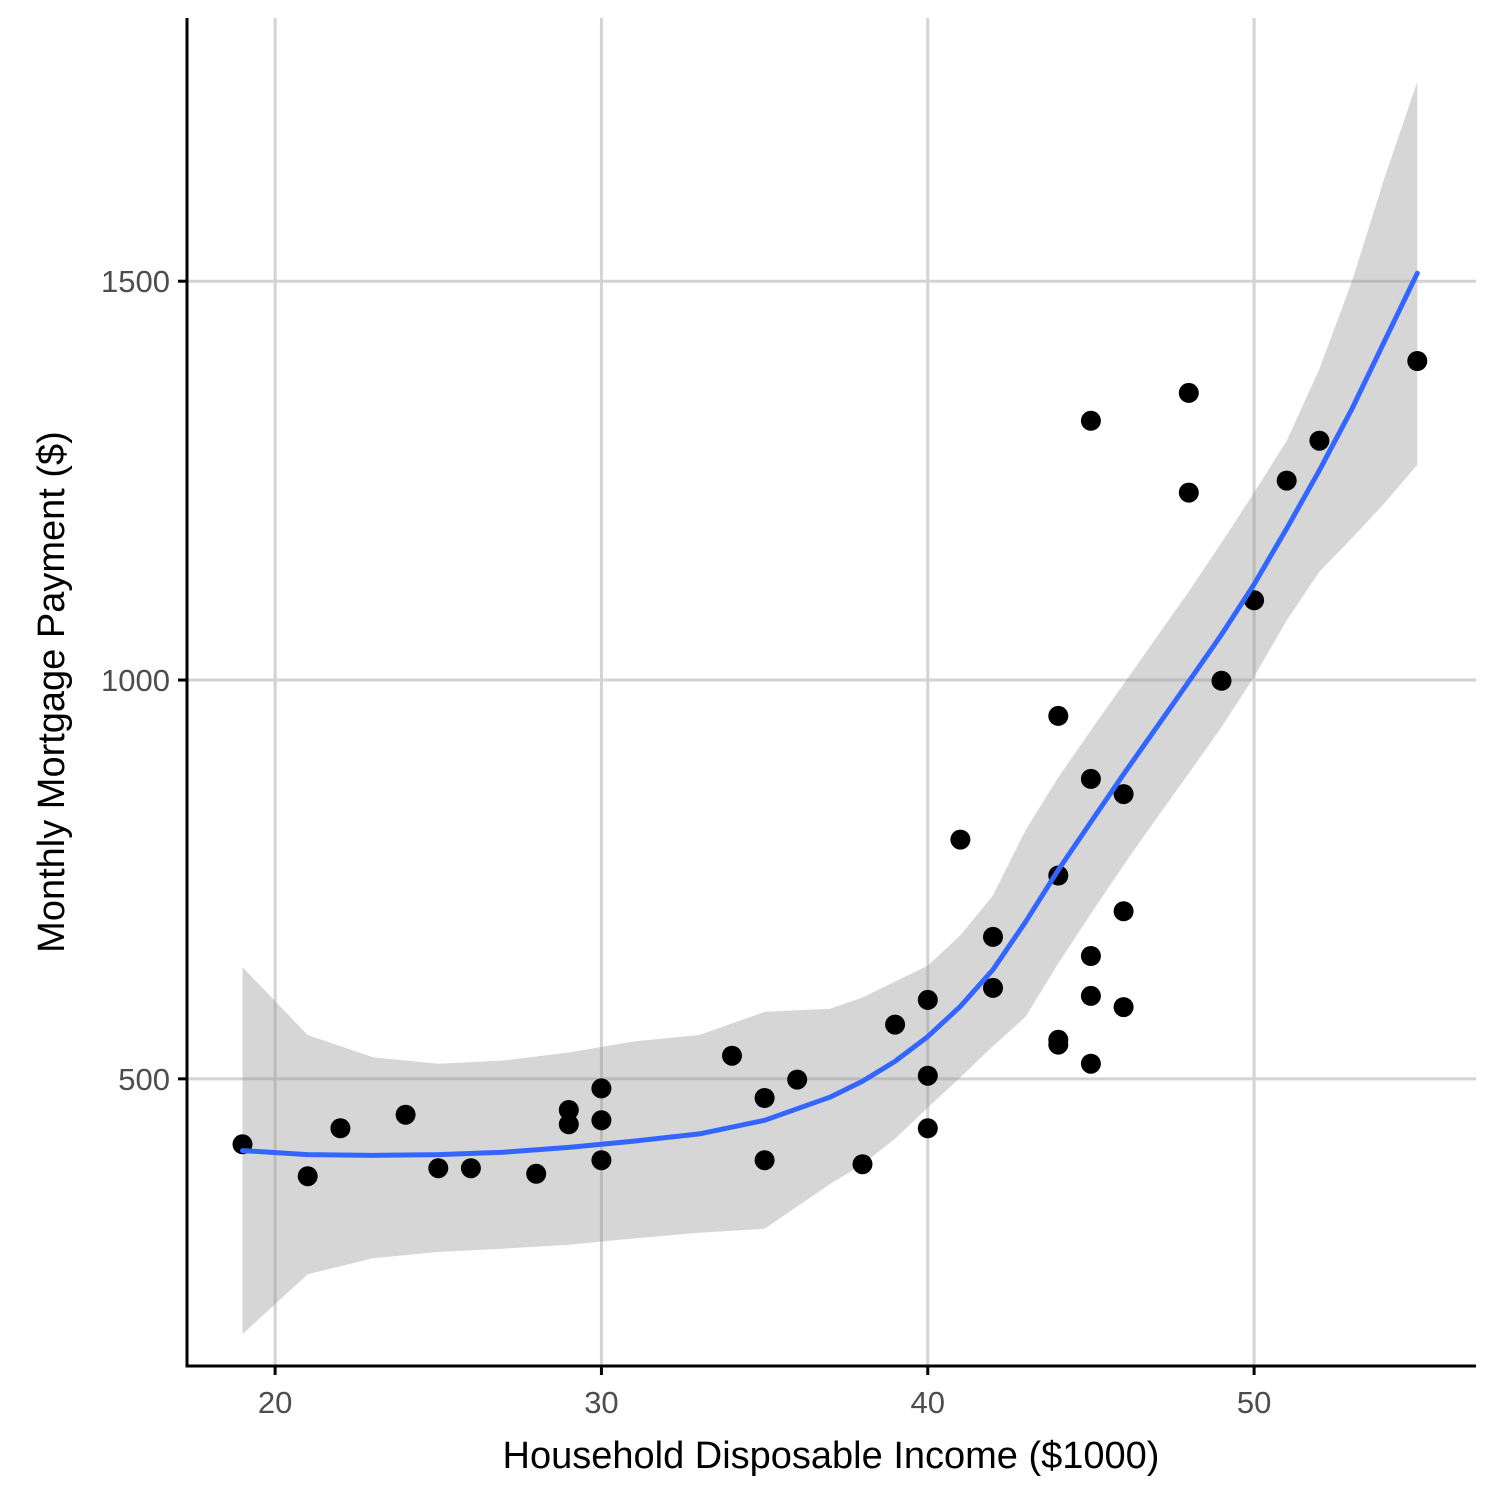 The image size is (1500, 1500). What do you see at coordinates (928, 1402) in the screenshot?
I see `x-tick-label: 40` at bounding box center [928, 1402].